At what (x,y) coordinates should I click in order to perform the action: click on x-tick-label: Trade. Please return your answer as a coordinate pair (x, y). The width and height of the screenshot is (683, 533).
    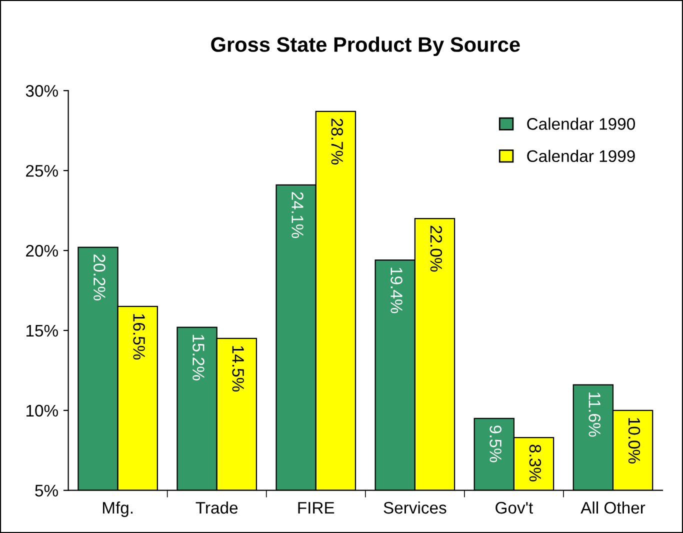
    Looking at the image, I should click on (217, 507).